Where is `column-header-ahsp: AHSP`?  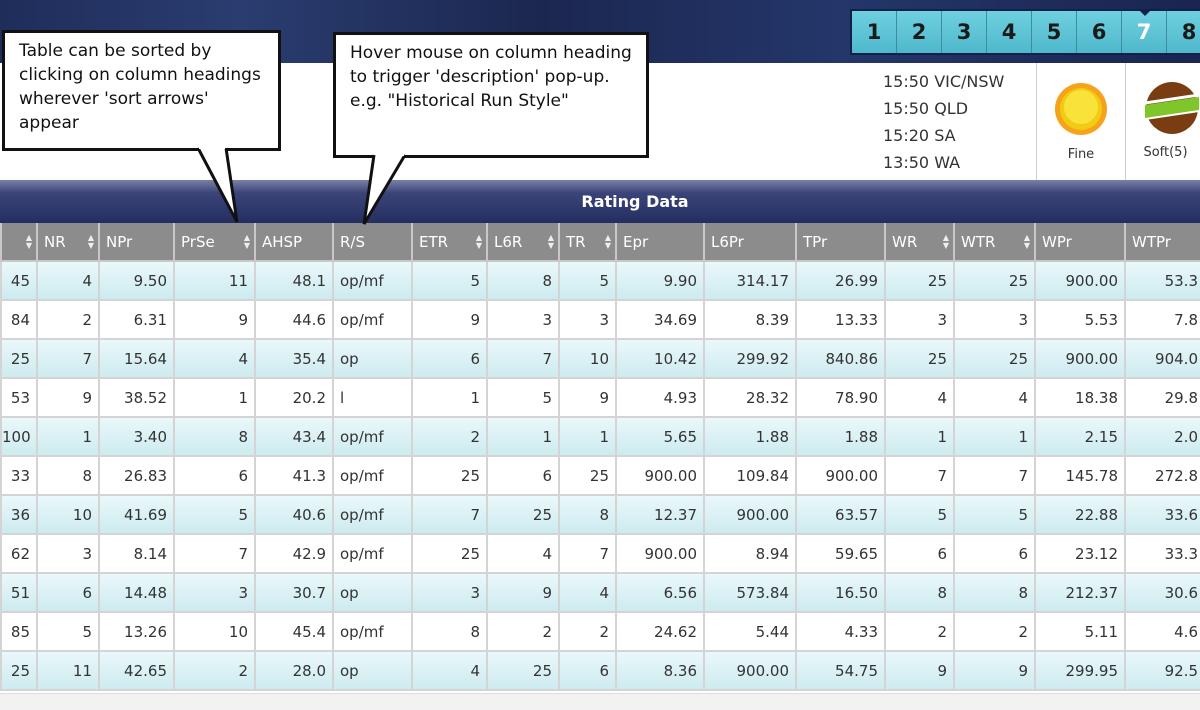
column-header-ahsp: AHSP is located at coordinates (294, 242).